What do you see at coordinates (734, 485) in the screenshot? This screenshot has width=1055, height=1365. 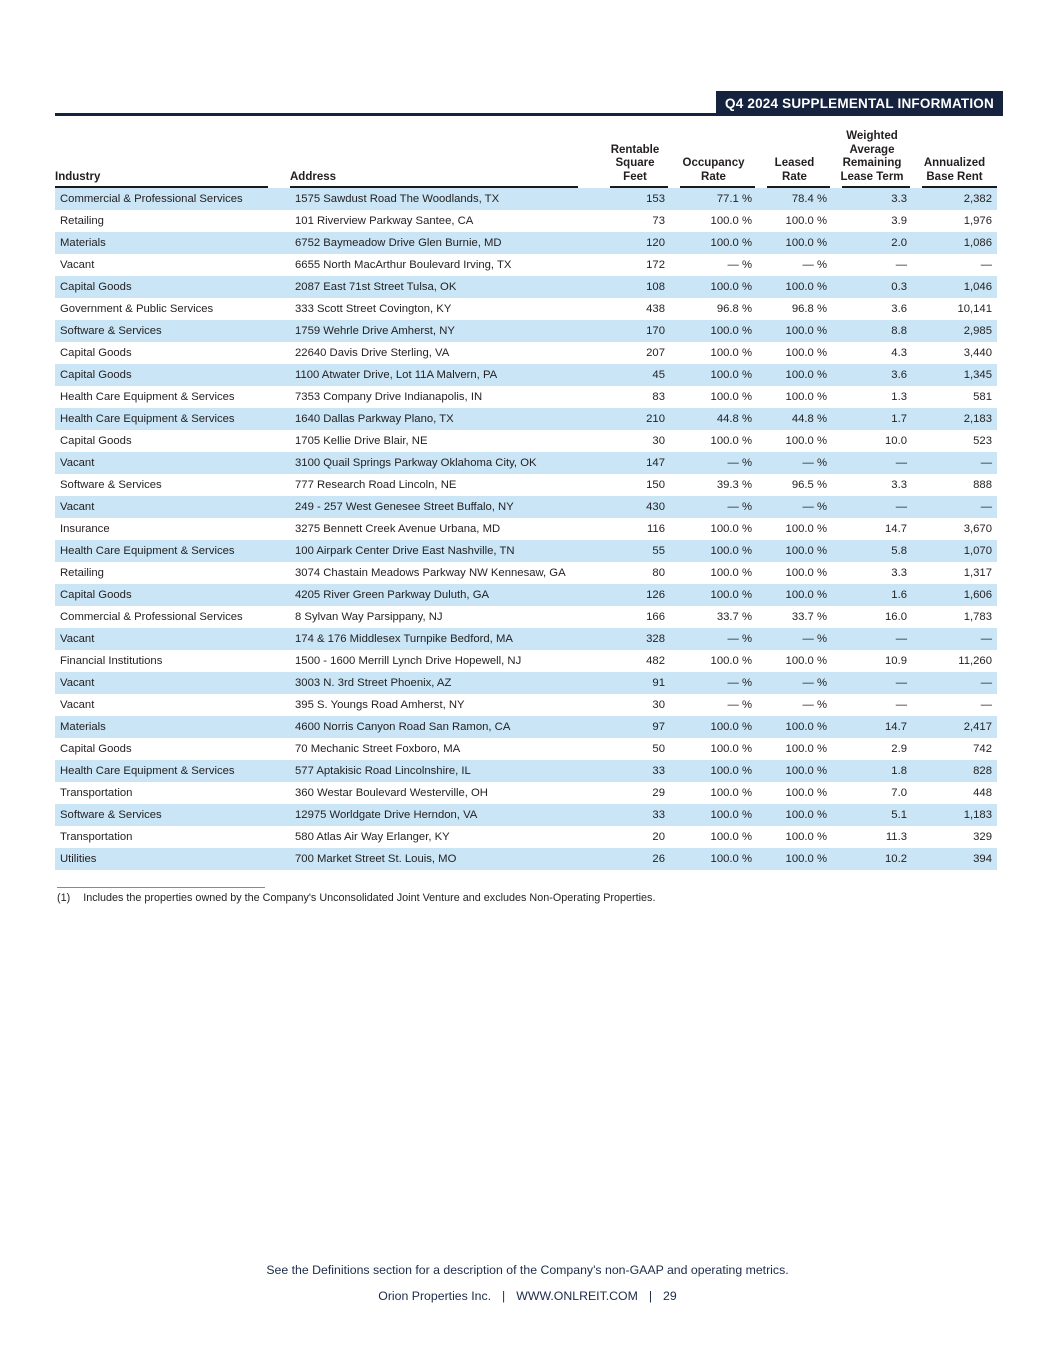 I see `occupancy-rate-cell: 39.3 %` at bounding box center [734, 485].